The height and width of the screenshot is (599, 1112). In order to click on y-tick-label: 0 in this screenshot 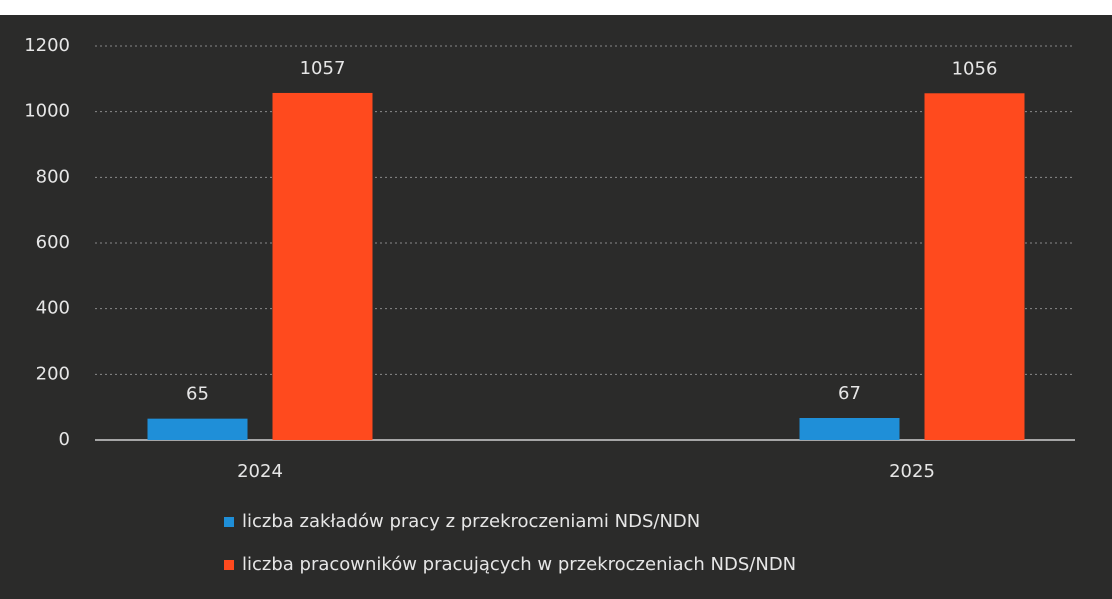, I will do `click(64, 439)`.